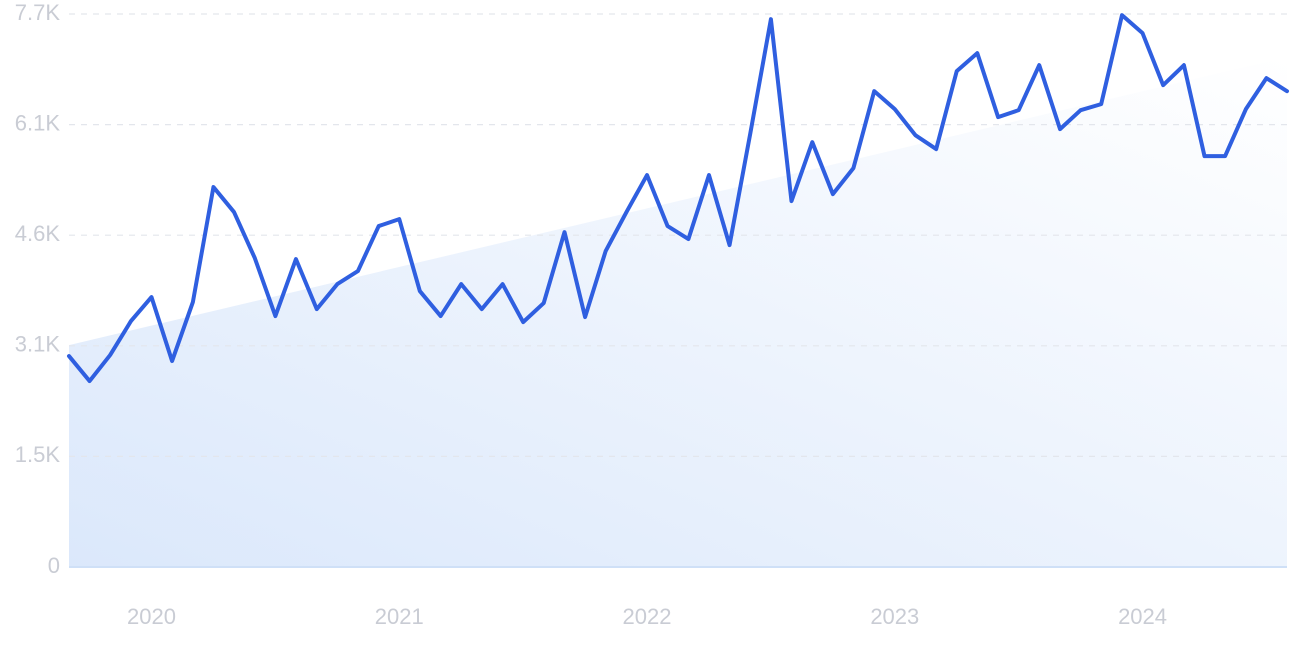  What do you see at coordinates (647, 616) in the screenshot?
I see `x-tick-label: 2022` at bounding box center [647, 616].